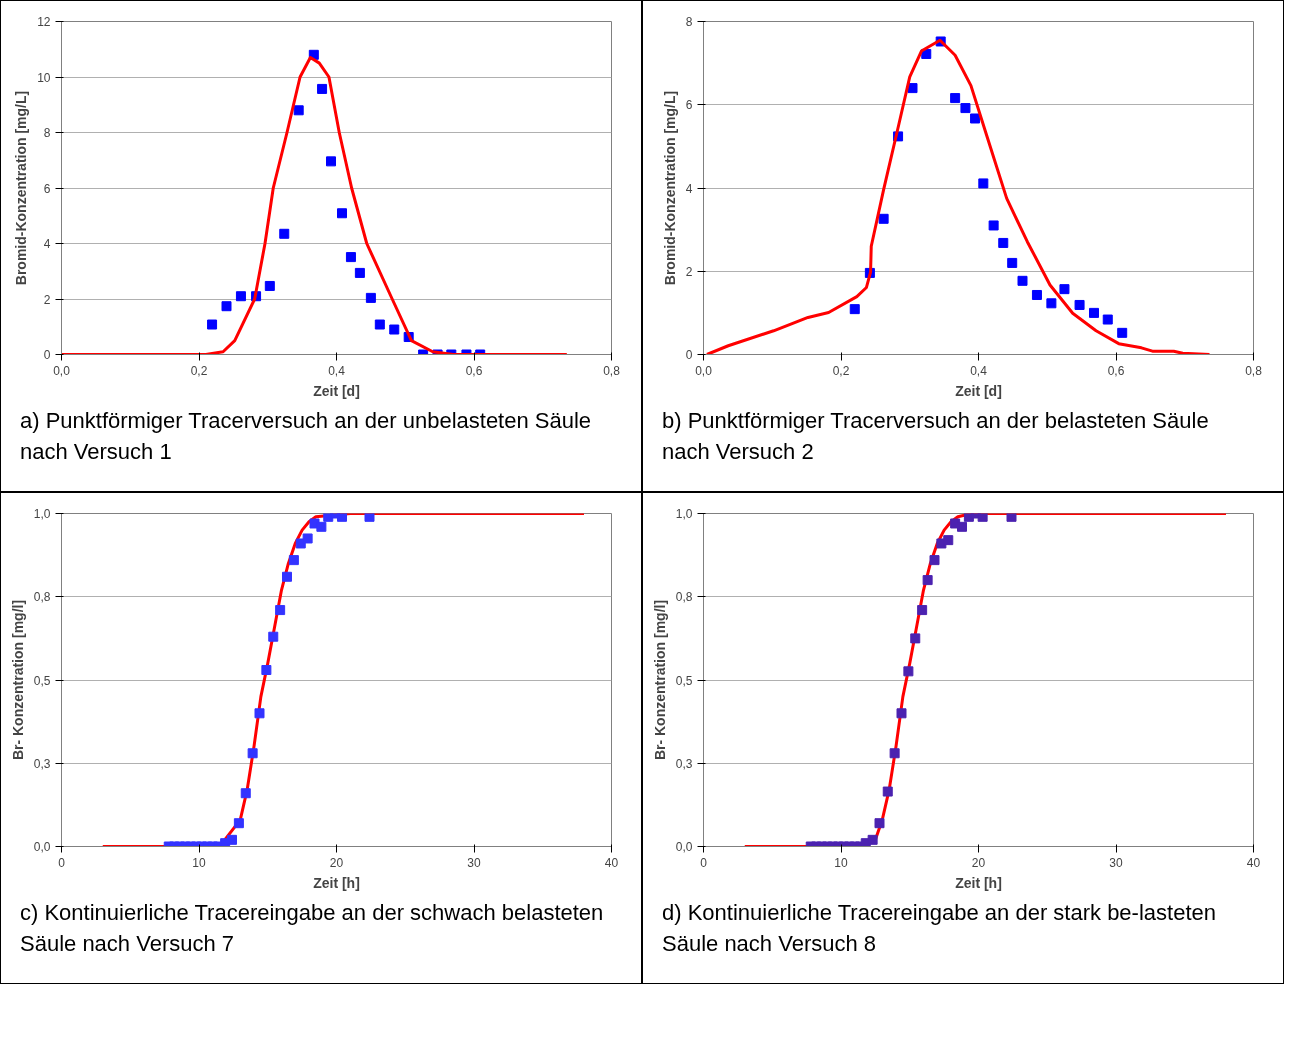 The width and height of the screenshot is (1316, 1050). What do you see at coordinates (978, 862) in the screenshot?
I see `x-tick-label: 20` at bounding box center [978, 862].